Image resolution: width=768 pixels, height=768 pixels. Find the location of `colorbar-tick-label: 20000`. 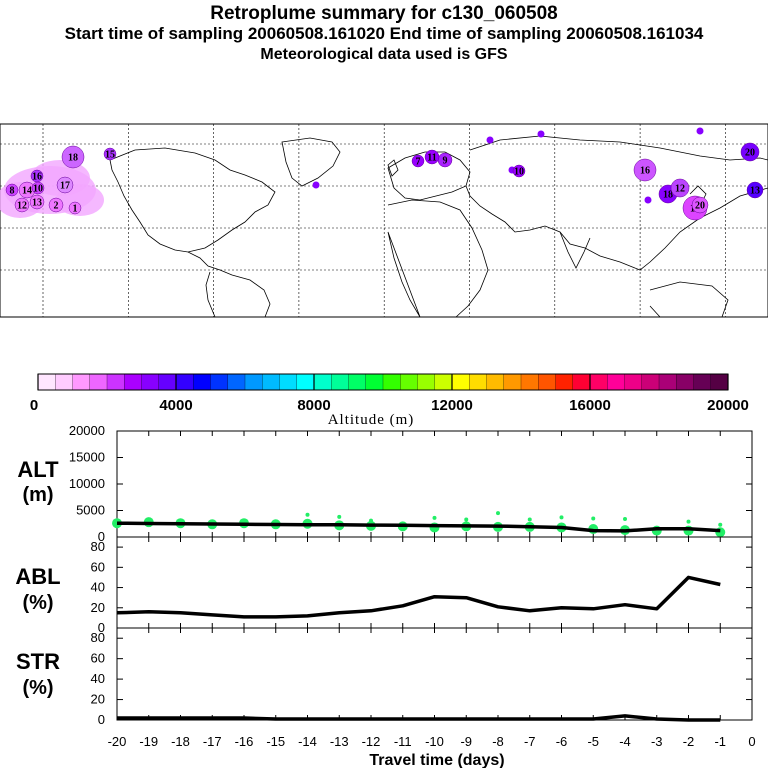

colorbar-tick-label: 20000 is located at coordinates (728, 405).